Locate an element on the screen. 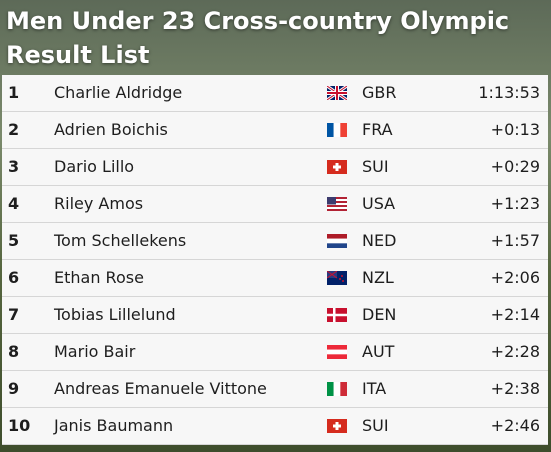 Image resolution: width=551 pixels, height=452 pixels. time: +0:13 is located at coordinates (515, 129).